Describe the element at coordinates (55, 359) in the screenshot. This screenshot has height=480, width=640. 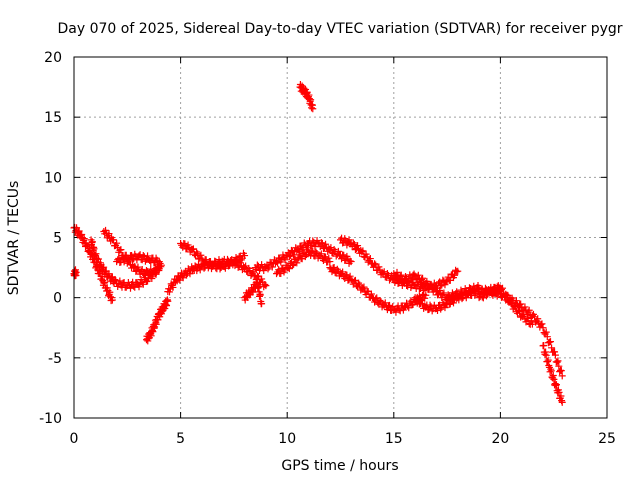
I see `y-tick-label: -5` at that location.